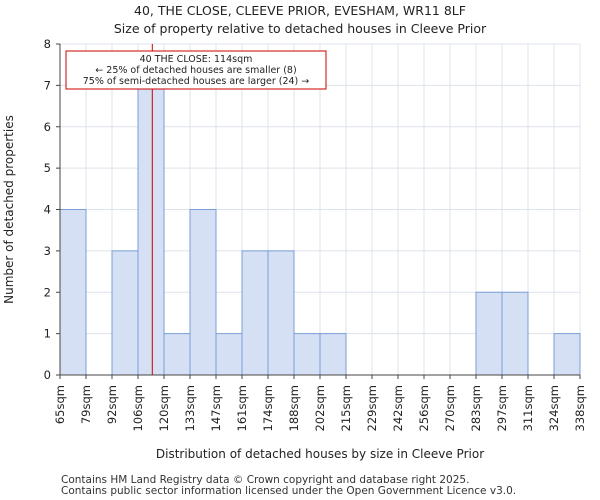 This screenshot has height=500, width=600. What do you see at coordinates (515, 333) in the screenshot?
I see `bar-297sqm` at bounding box center [515, 333].